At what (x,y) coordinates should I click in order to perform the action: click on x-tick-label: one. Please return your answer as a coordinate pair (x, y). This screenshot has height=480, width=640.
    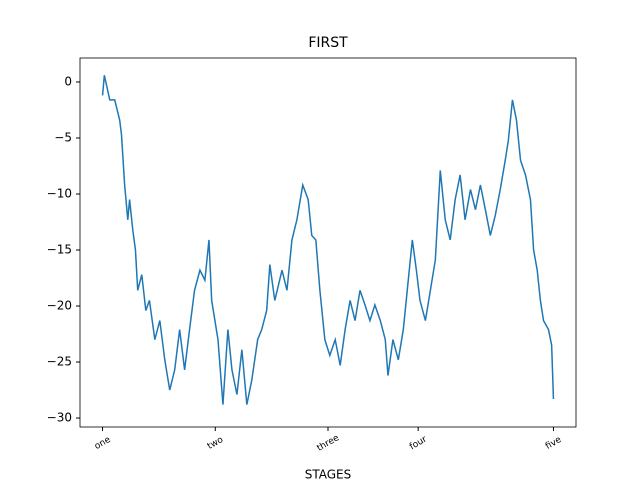
    Looking at the image, I should click on (103, 443).